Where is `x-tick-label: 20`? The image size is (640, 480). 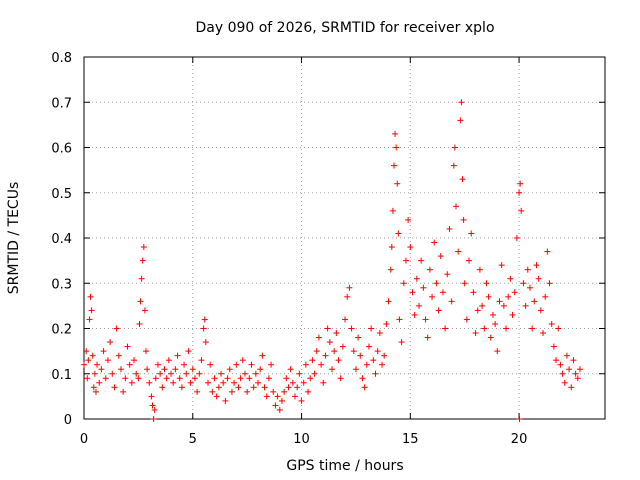 x-tick-label: 20 is located at coordinates (519, 439).